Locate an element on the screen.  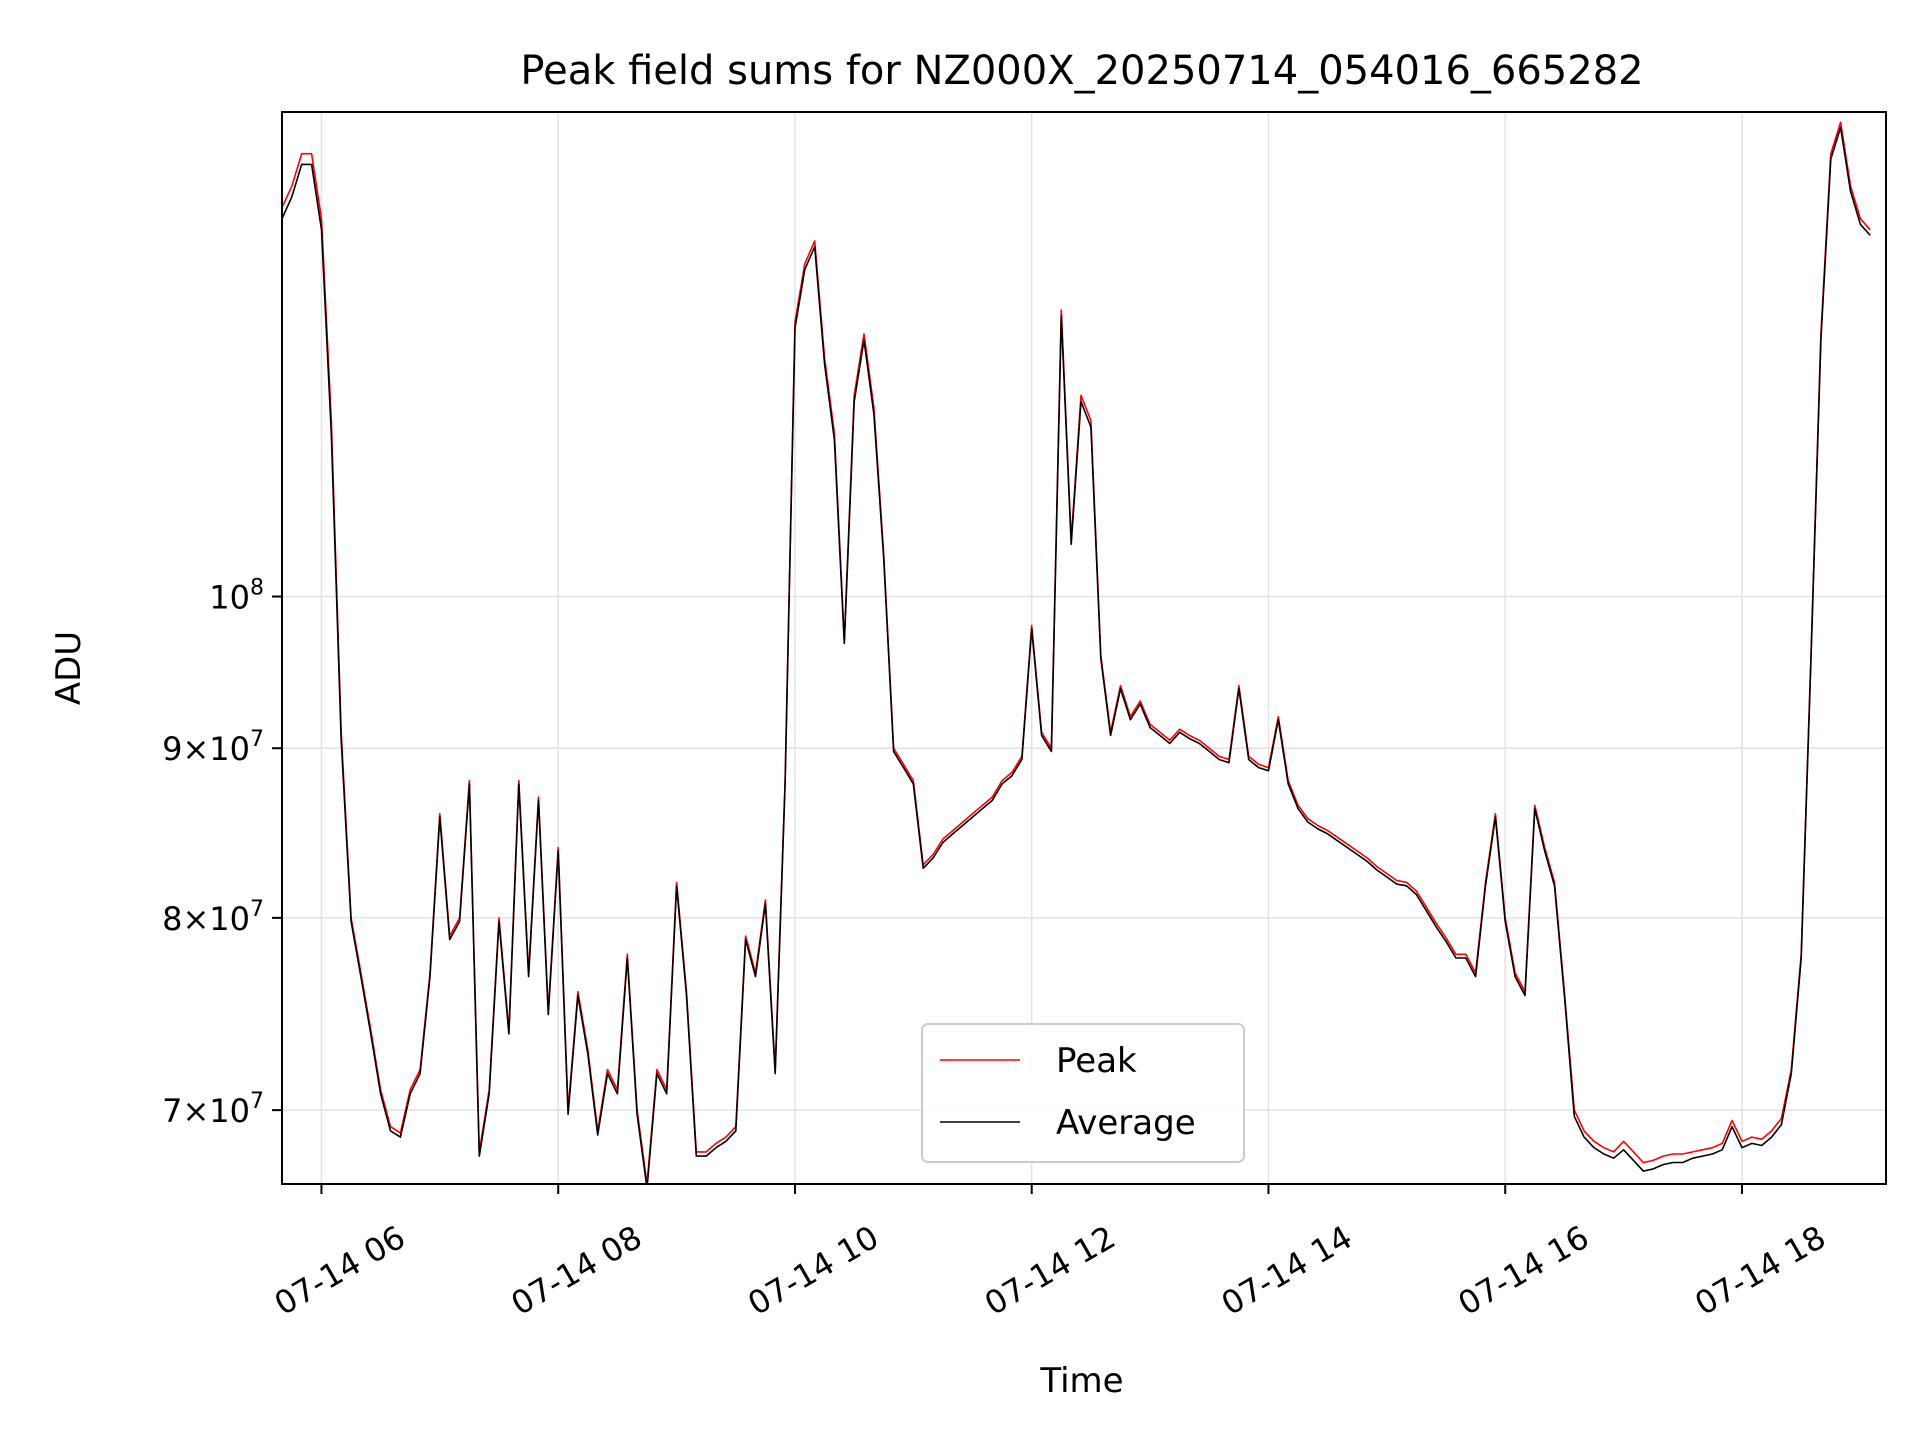
legend-box is located at coordinates (1083, 1093).